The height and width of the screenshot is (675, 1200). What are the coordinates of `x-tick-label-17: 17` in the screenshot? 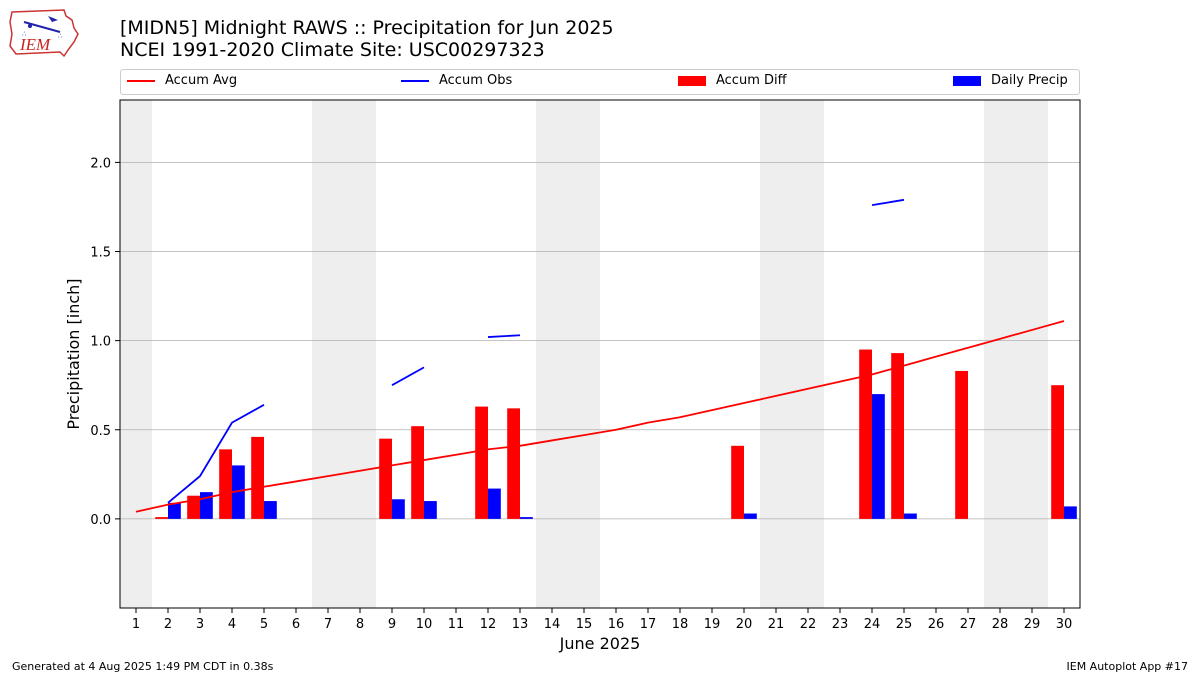 It's located at (648, 624).